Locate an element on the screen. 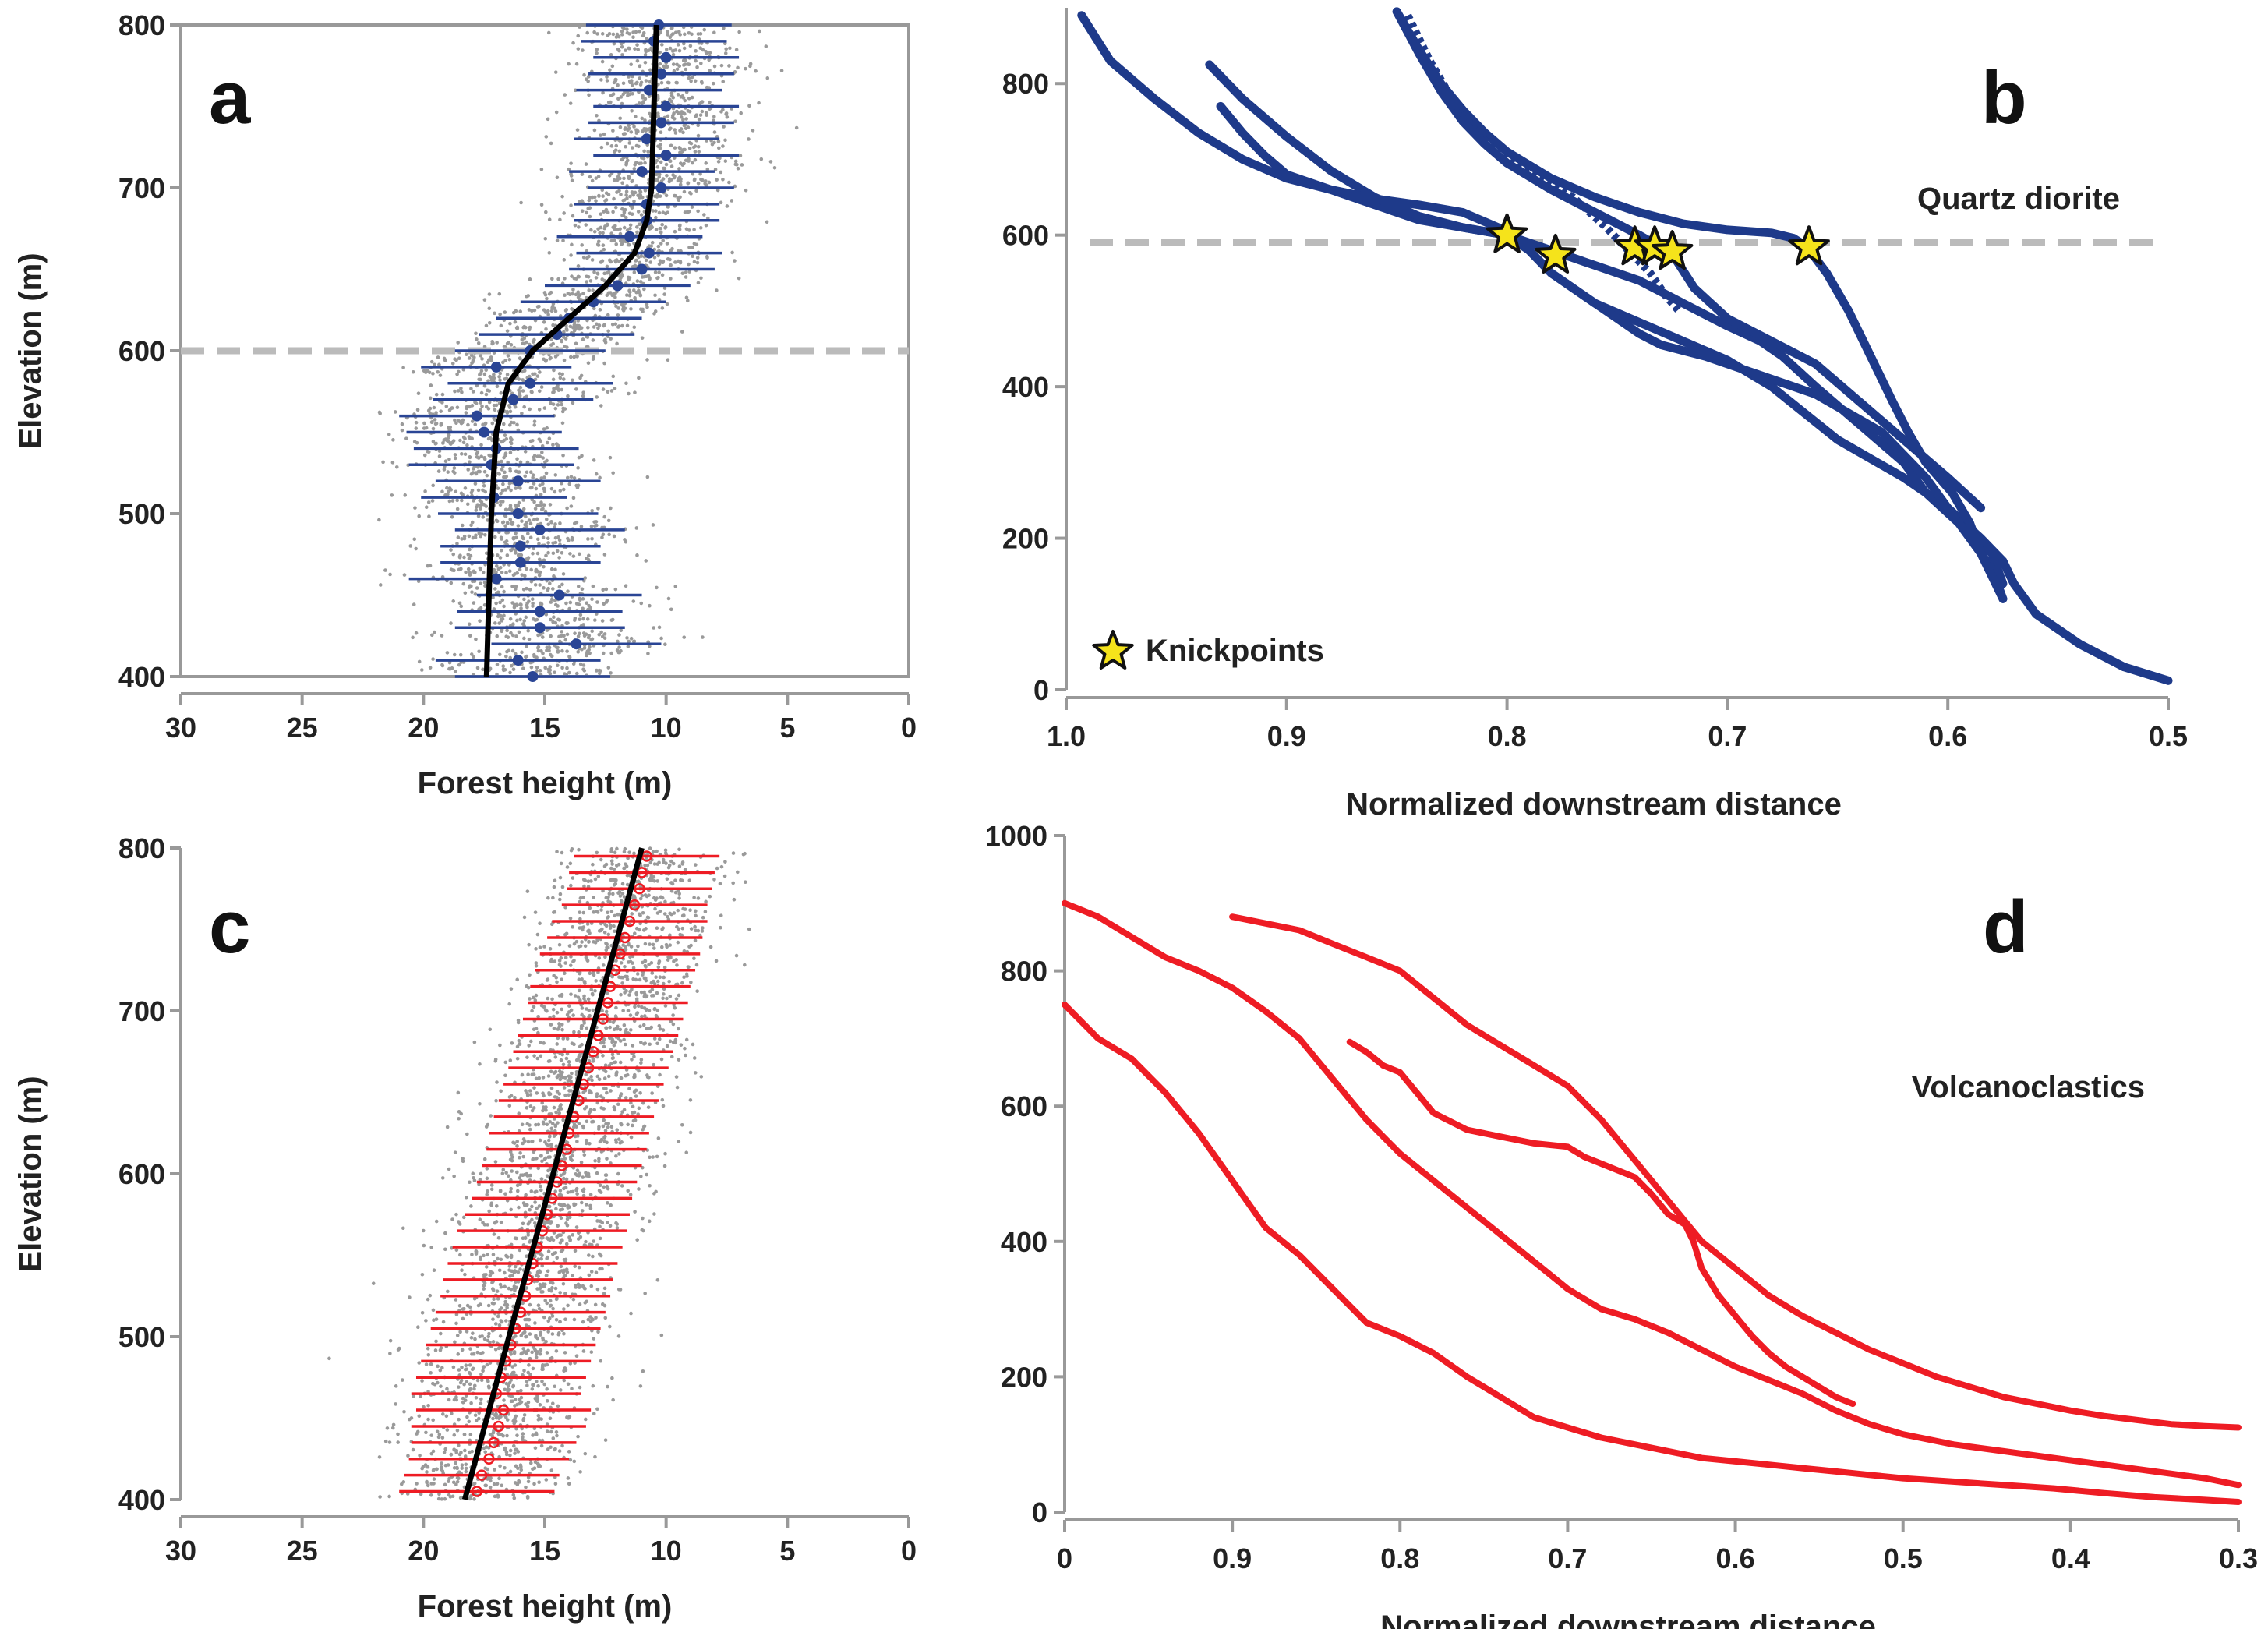 This screenshot has width=2268, height=1629. mean-marker is located at coordinates (642, 172).